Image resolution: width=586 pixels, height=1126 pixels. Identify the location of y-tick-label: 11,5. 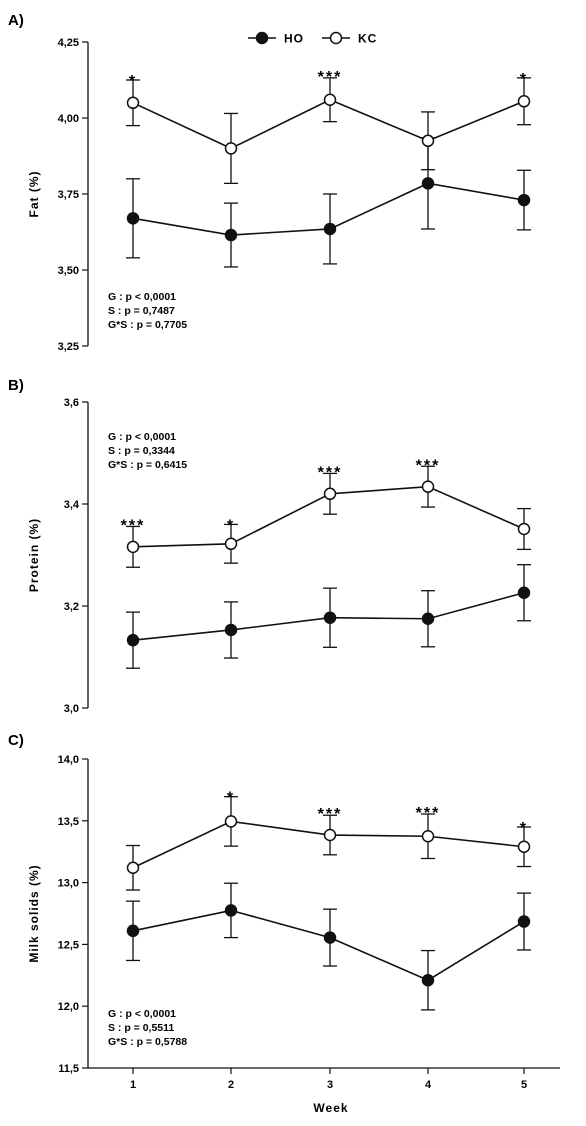
(68, 1069).